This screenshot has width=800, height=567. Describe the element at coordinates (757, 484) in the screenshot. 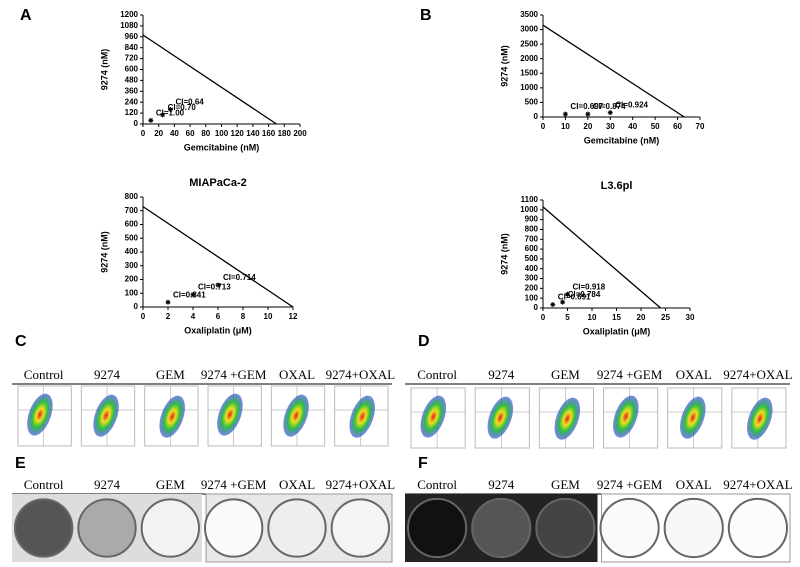

I see `column-label: 9274+OXAL` at that location.